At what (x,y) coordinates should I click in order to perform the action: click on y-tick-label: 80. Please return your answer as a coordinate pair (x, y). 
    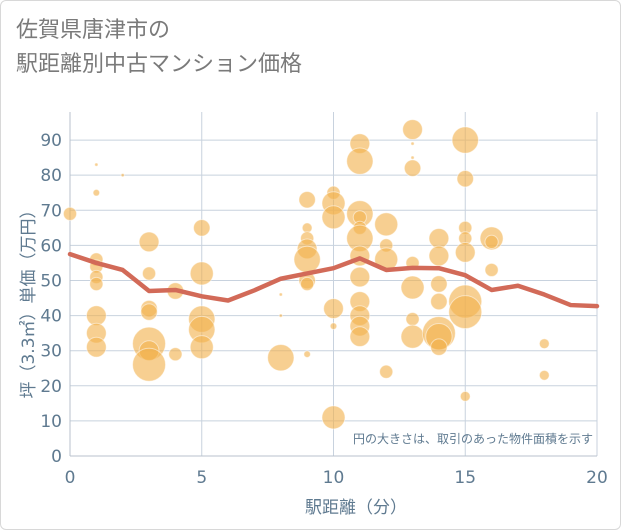
    Looking at the image, I should click on (51, 176).